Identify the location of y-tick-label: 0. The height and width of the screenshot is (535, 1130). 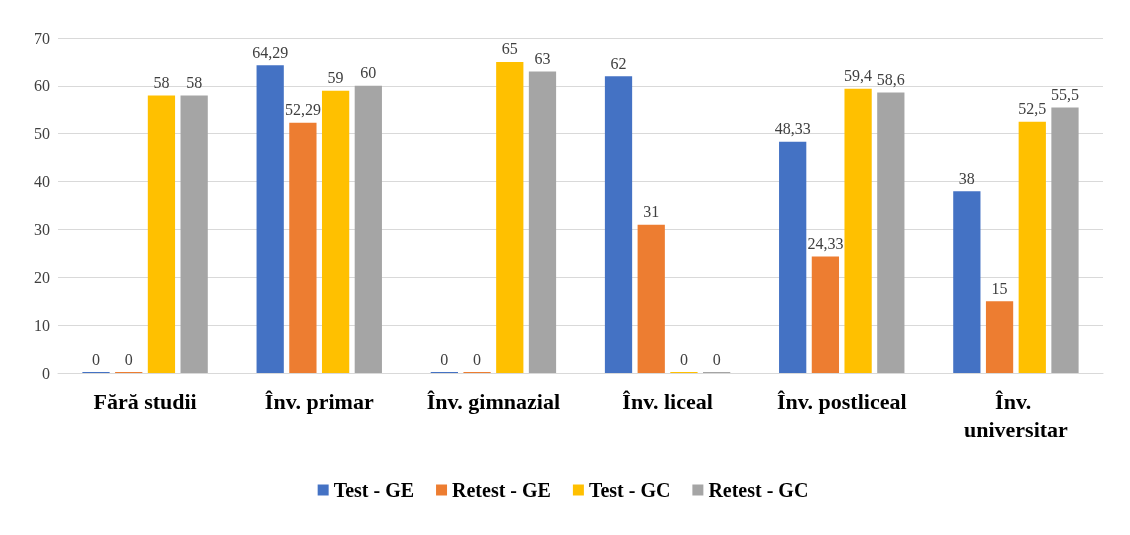
(46, 373).